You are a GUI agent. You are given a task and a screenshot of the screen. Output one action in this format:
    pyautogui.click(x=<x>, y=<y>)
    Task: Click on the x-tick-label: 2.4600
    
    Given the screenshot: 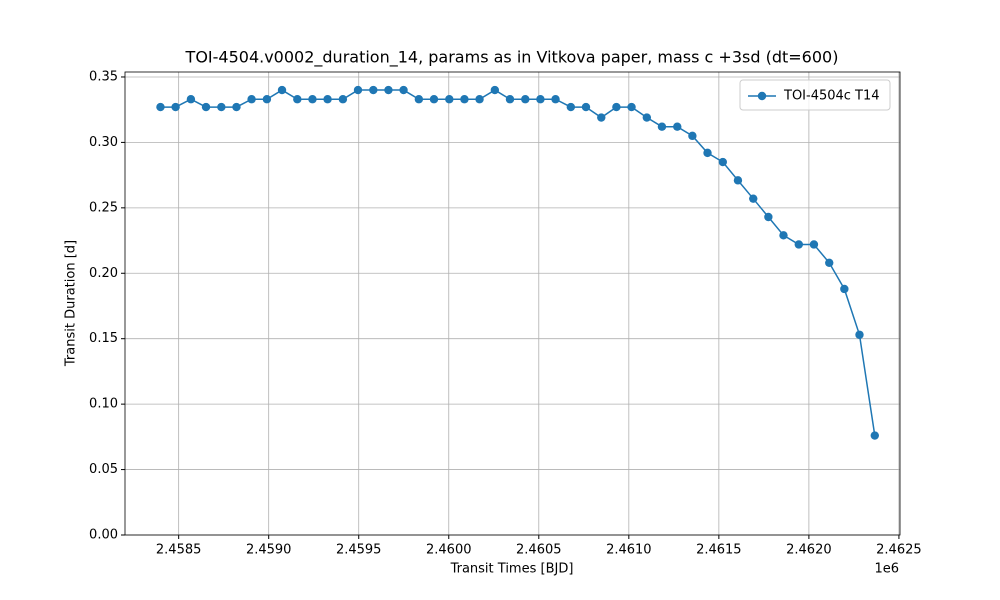 What is the action you would take?
    pyautogui.click(x=449, y=550)
    